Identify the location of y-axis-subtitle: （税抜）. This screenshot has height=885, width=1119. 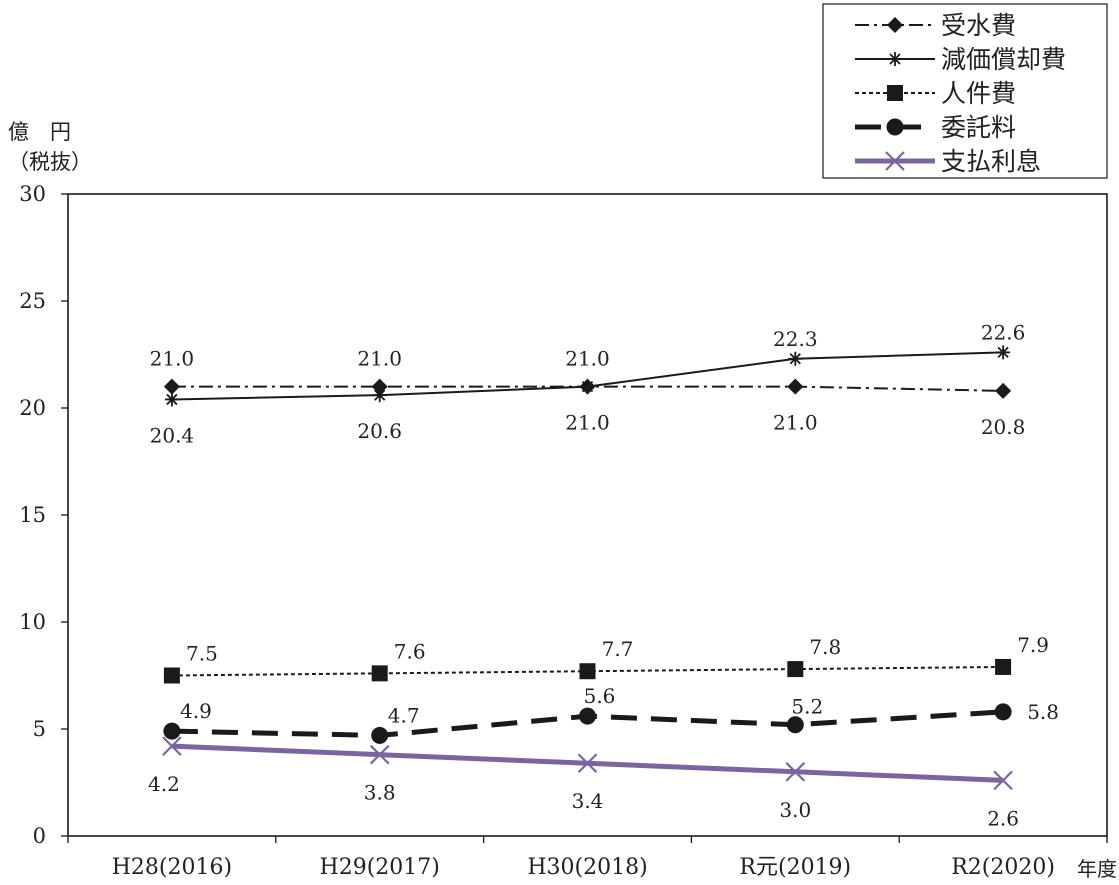
(50, 162).